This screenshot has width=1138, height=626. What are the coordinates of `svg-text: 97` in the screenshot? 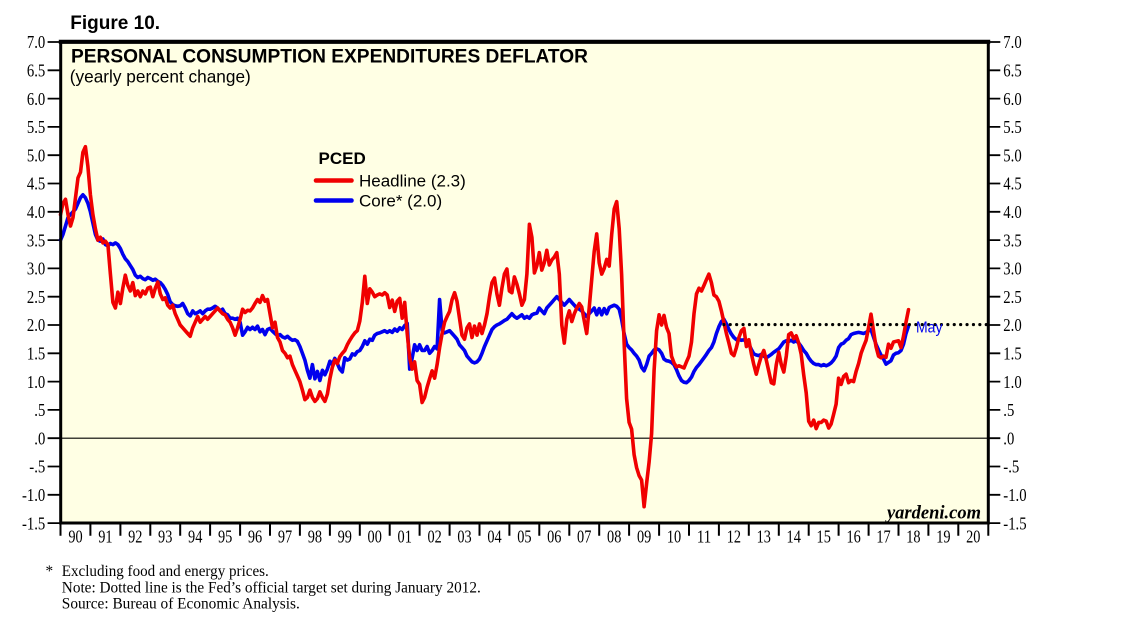 It's located at (285, 536).